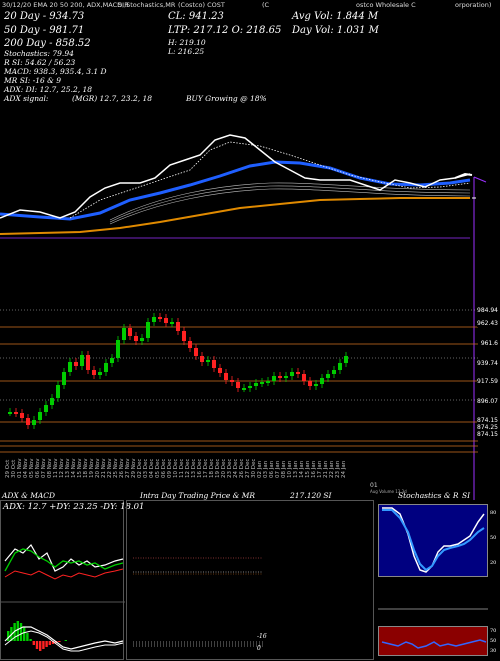 The width and height of the screenshot is (500, 661). I want to click on date-tick: 16 Dec, so click(200, 468).